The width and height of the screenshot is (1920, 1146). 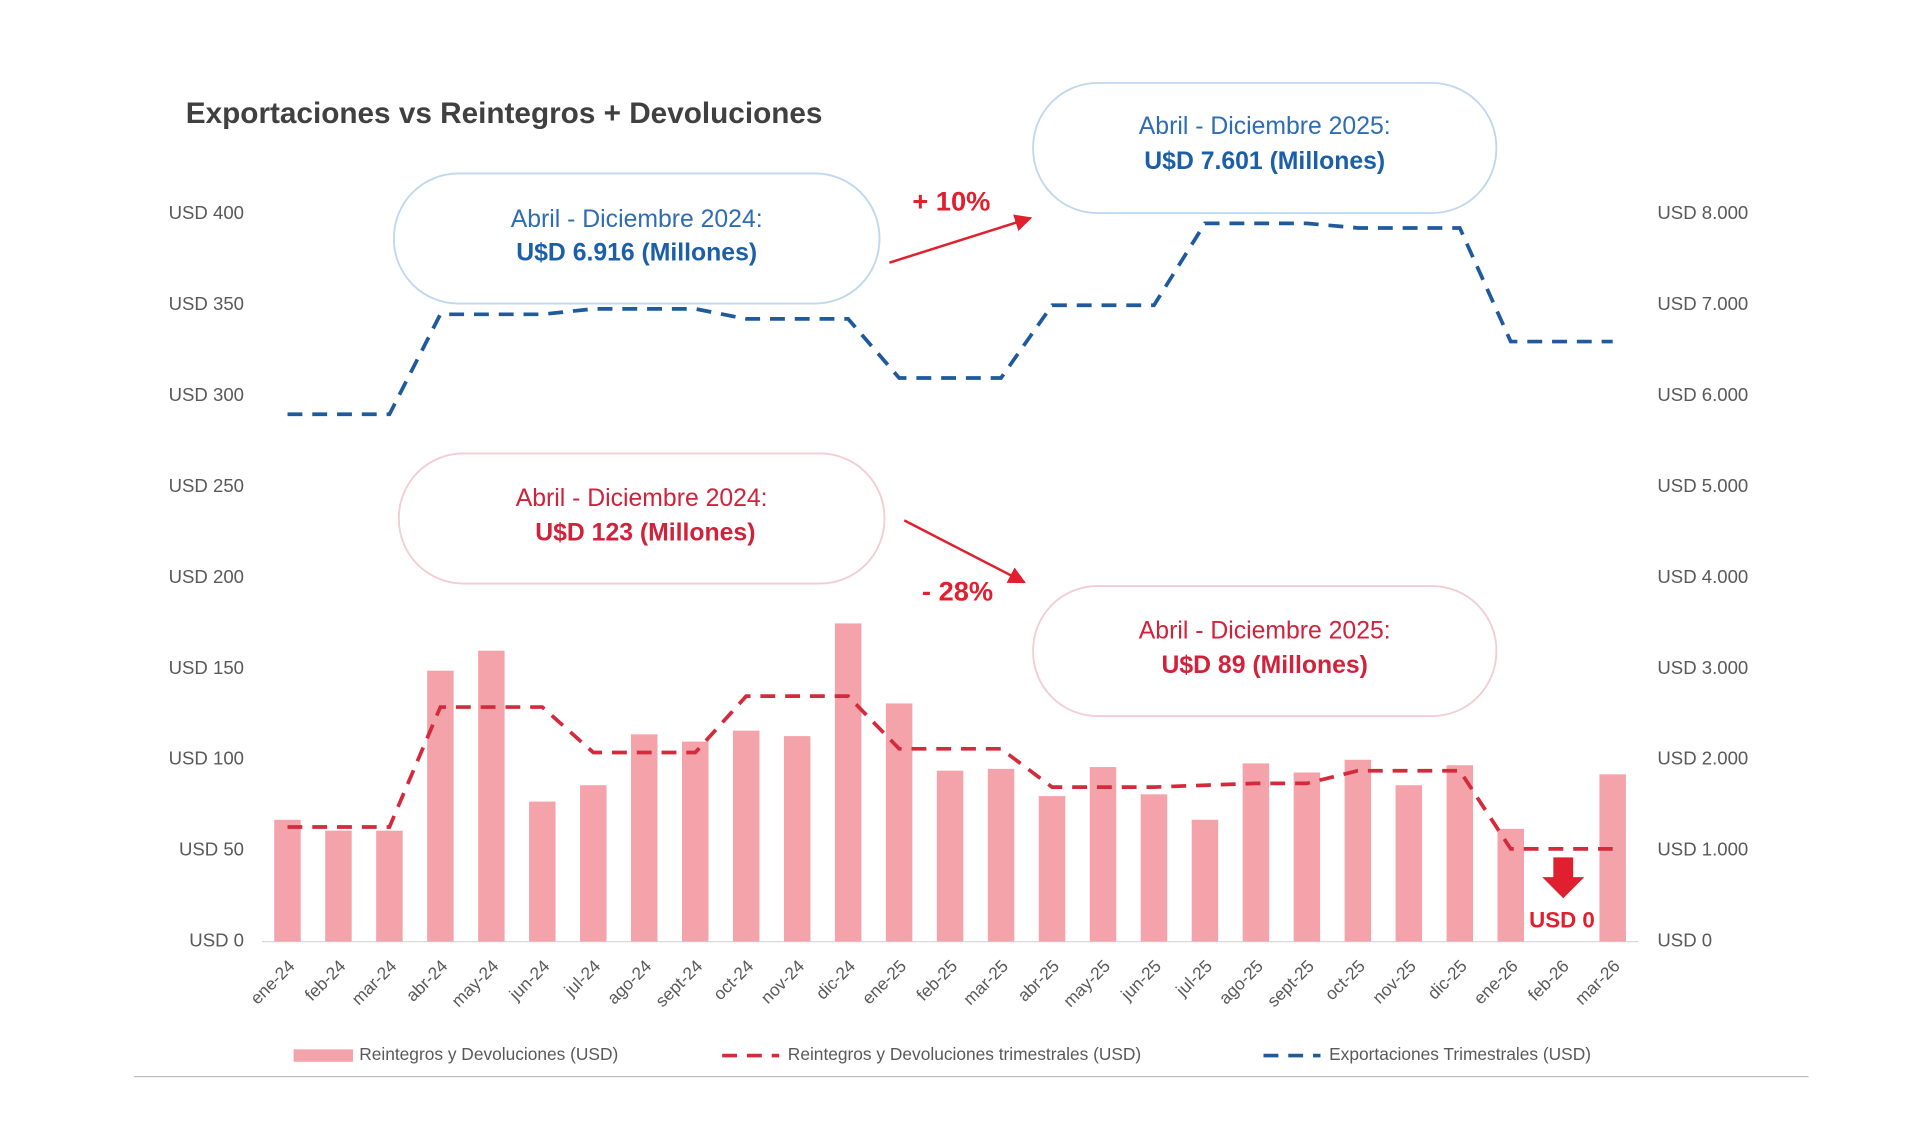 What do you see at coordinates (206, 485) in the screenshot?
I see `y-tick-label: USD 250` at bounding box center [206, 485].